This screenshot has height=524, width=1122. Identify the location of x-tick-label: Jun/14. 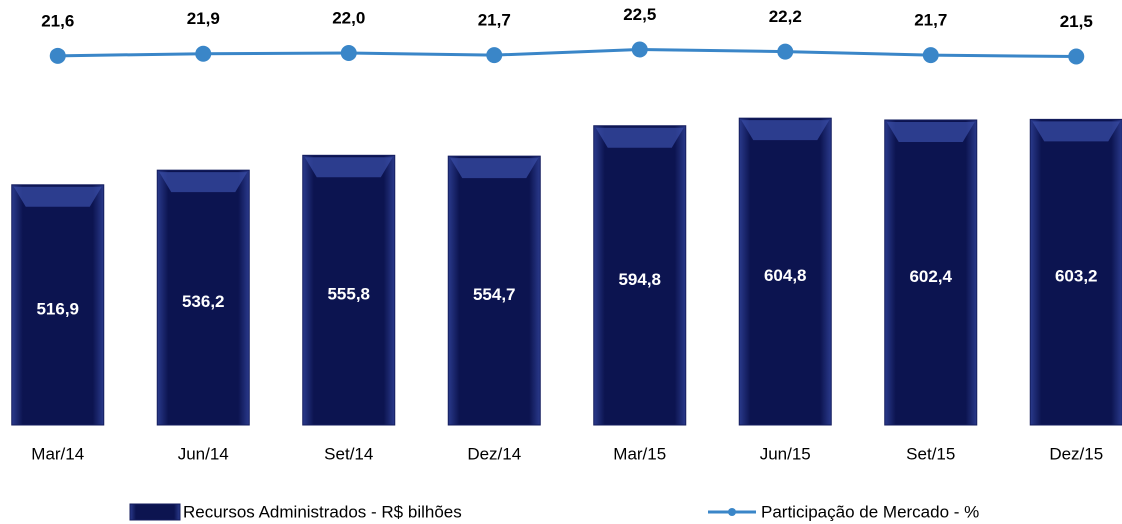
(203, 453).